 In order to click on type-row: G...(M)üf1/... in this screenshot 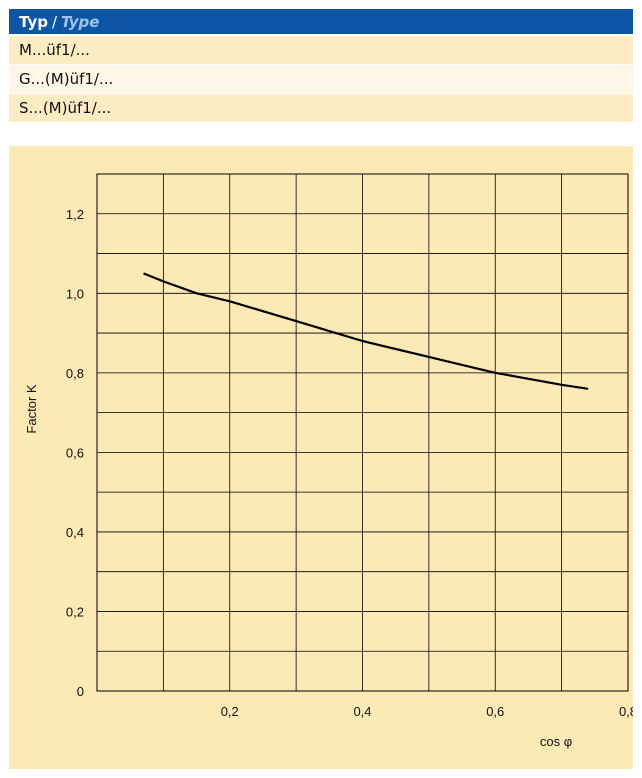, I will do `click(321, 79)`.